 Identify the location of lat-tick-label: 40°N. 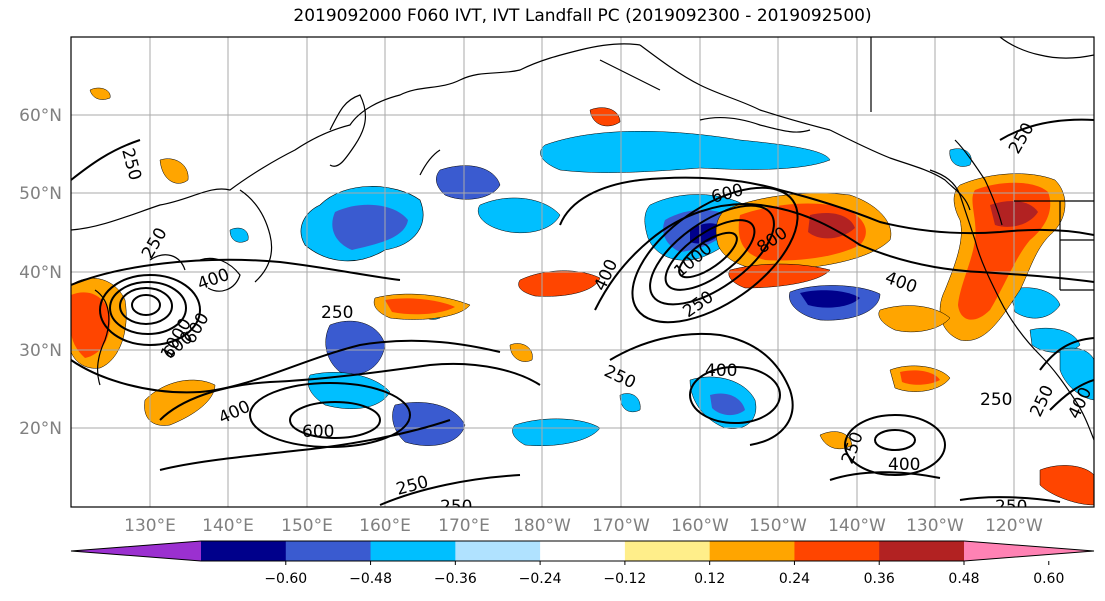
(40, 273).